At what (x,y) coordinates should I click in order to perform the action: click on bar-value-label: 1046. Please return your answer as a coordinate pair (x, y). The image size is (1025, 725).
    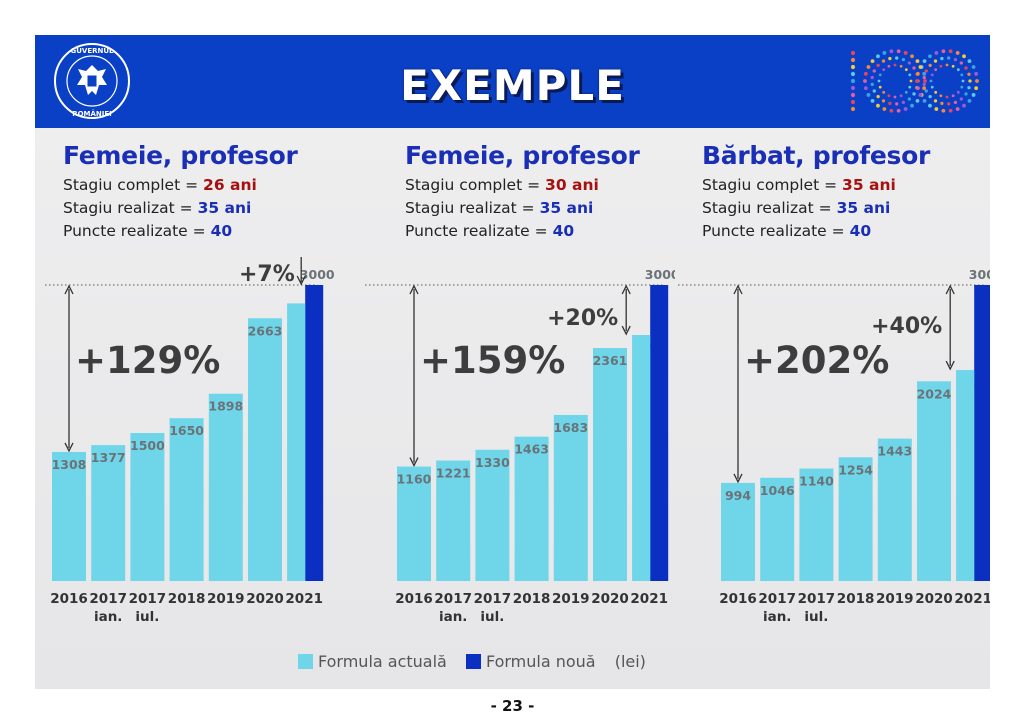
    Looking at the image, I should click on (777, 490).